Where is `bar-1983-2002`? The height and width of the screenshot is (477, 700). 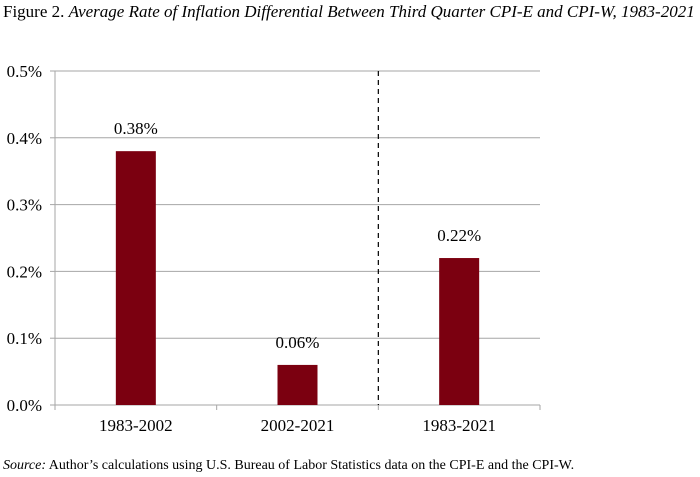 bar-1983-2002 is located at coordinates (135, 278).